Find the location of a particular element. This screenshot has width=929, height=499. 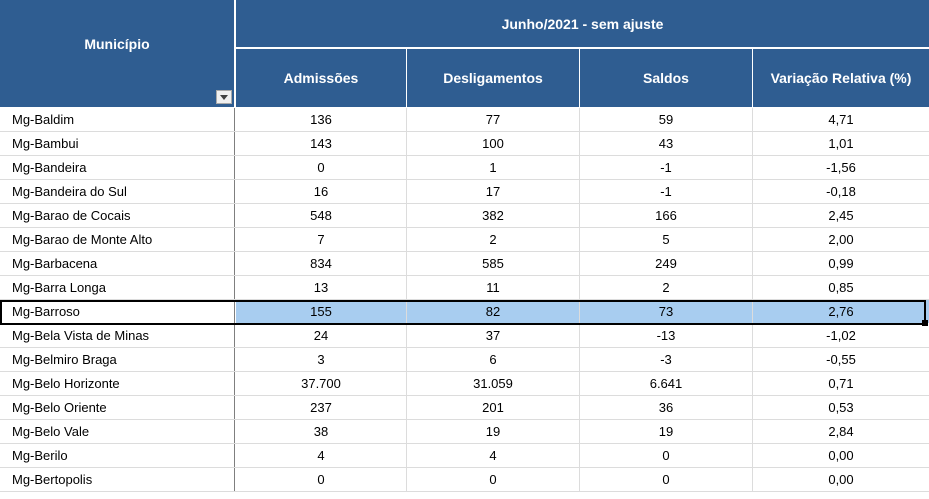

cell-admissoes: 237 is located at coordinates (321, 407).